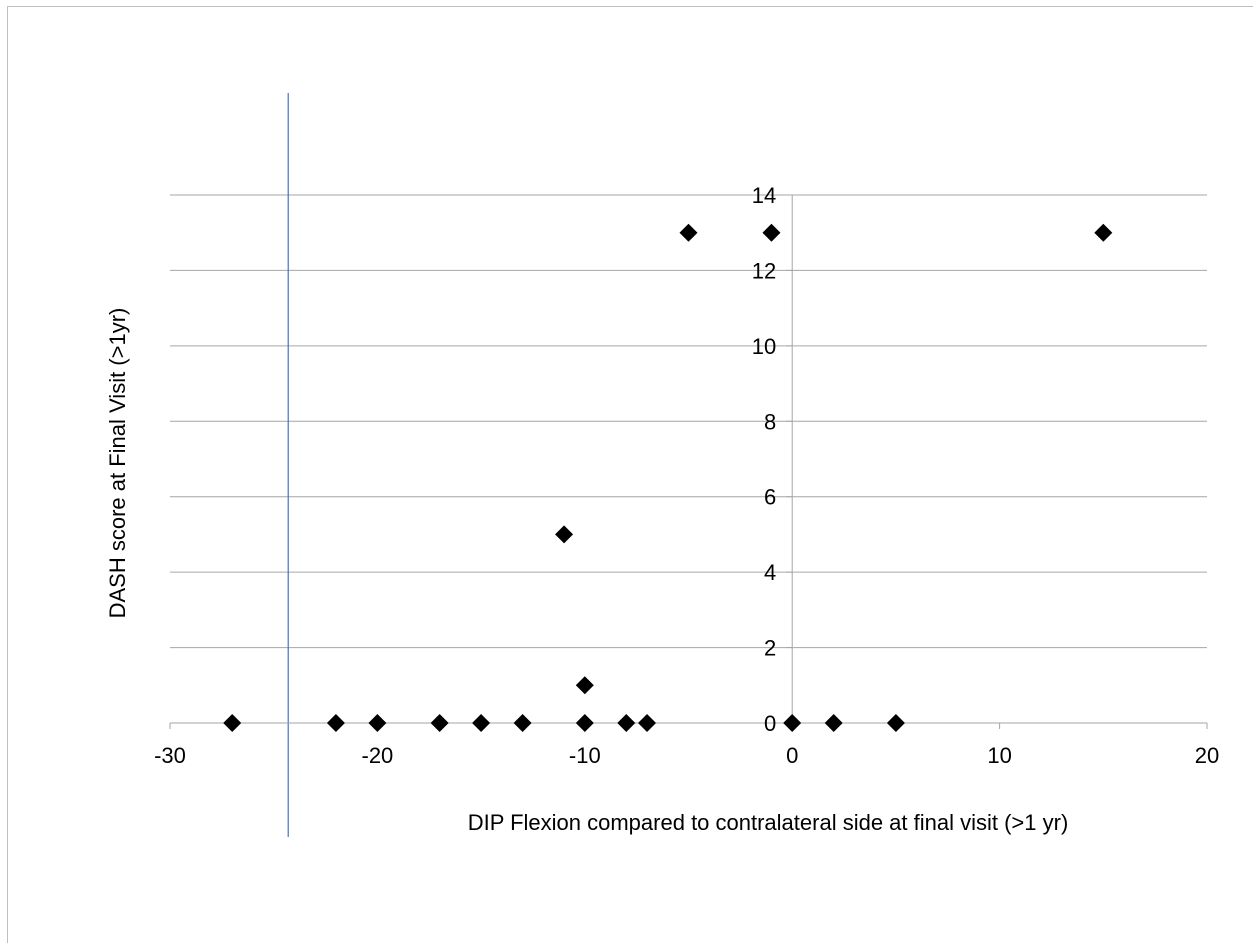 Image resolution: width=1253 pixels, height=943 pixels. Describe the element at coordinates (1207, 755) in the screenshot. I see `x-tick-label: 20` at that location.